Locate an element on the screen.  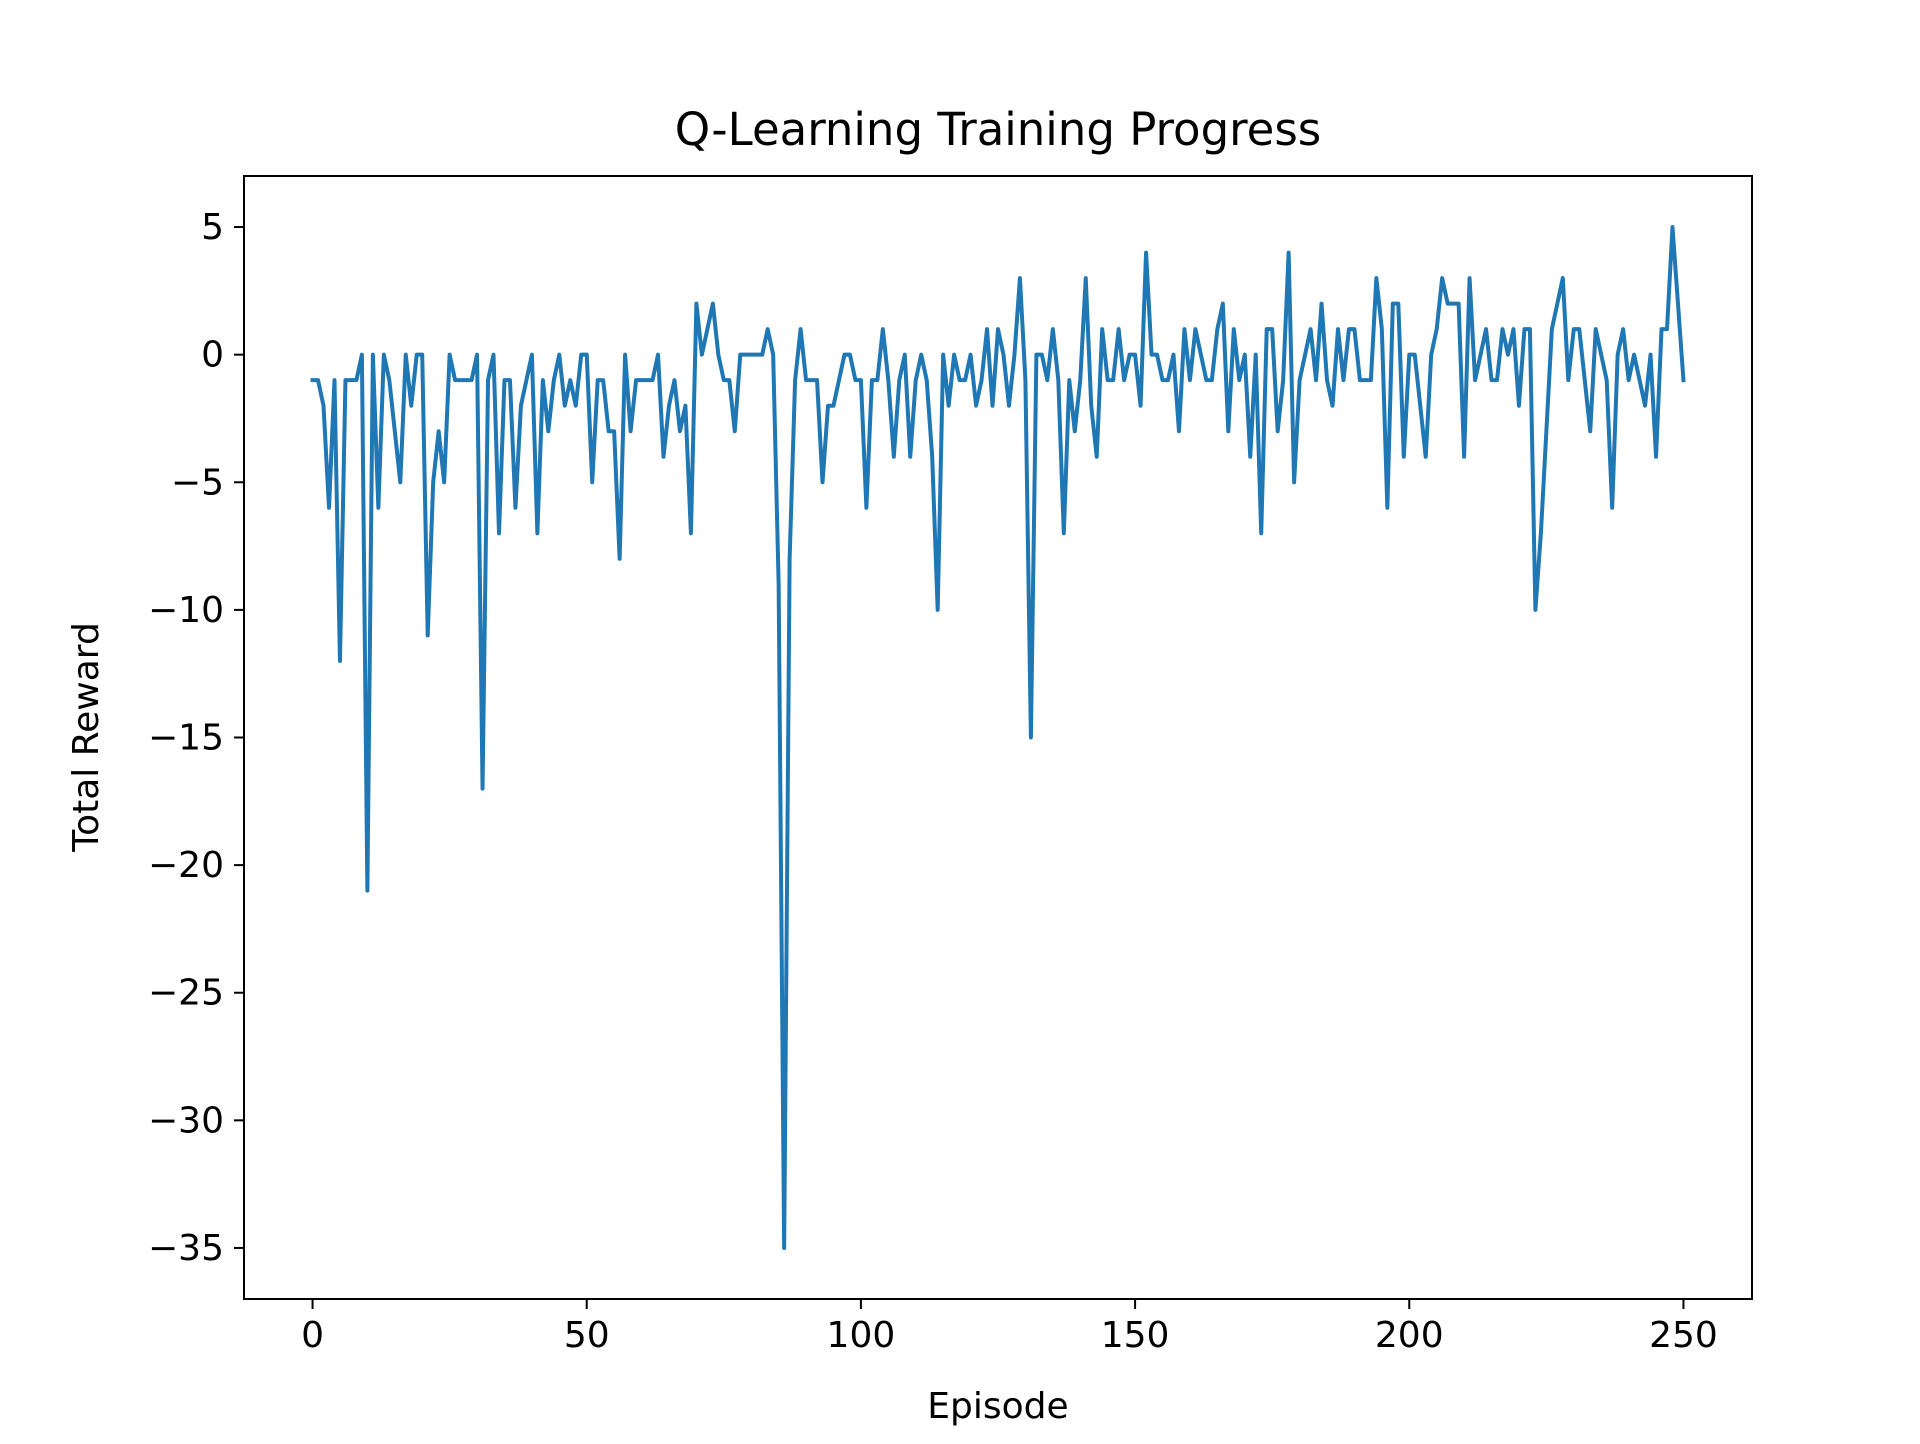
y-tick-label: 0 is located at coordinates (212, 355).